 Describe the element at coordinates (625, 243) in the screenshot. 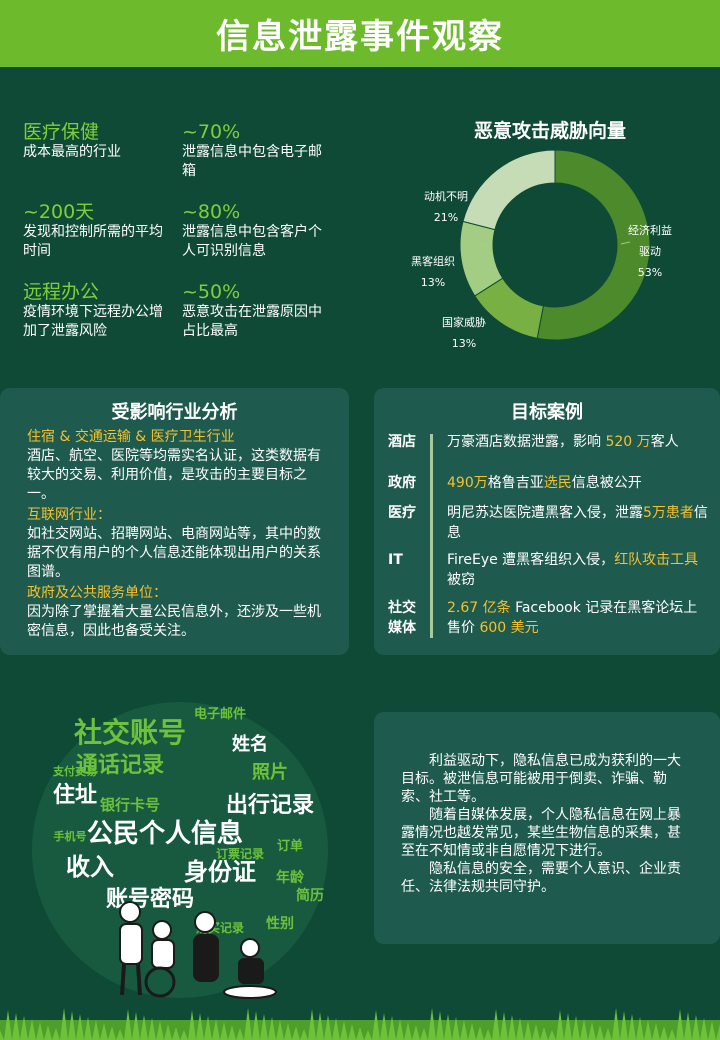

I see `leader-line-econ` at that location.